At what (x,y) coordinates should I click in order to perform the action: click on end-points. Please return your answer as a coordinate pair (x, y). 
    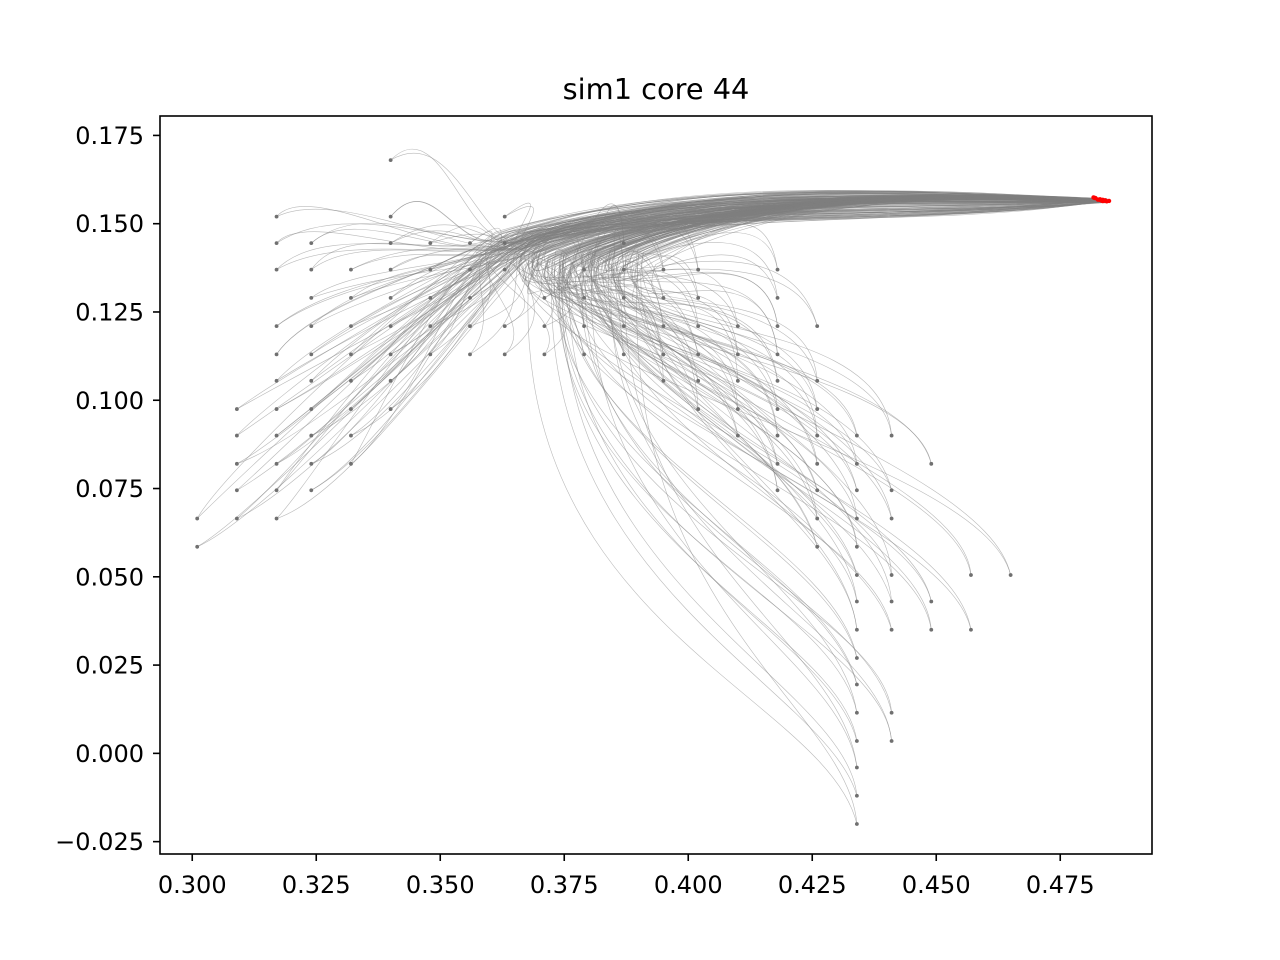
    Looking at the image, I should click on (1101, 199).